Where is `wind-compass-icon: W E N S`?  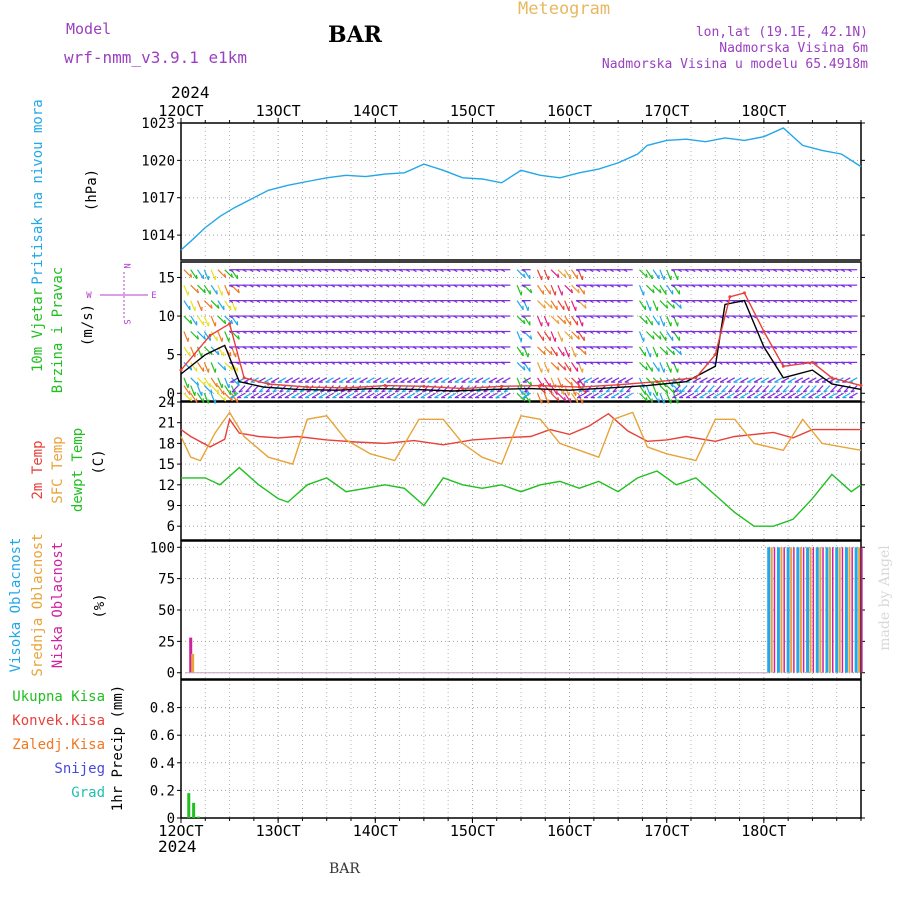
wind-compass-icon: W E N S is located at coordinates (121, 293).